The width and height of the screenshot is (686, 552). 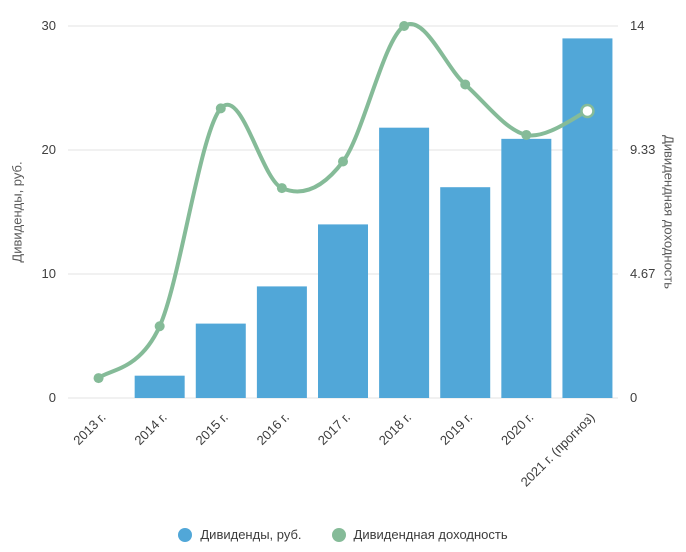 What do you see at coordinates (334, 429) in the screenshot?
I see `x-axis-category-label: 2017 г.` at bounding box center [334, 429].